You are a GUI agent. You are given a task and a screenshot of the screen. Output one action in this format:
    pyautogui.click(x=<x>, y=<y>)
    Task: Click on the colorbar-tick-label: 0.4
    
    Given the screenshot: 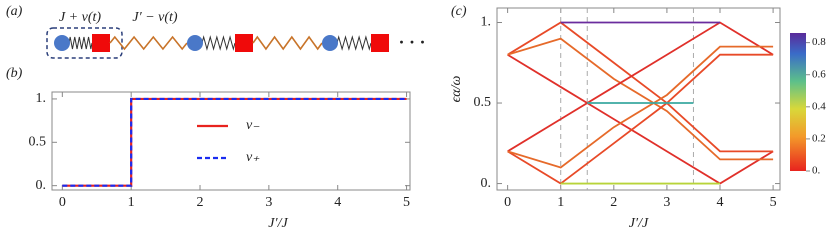 What is the action you would take?
    pyautogui.click(x=819, y=106)
    